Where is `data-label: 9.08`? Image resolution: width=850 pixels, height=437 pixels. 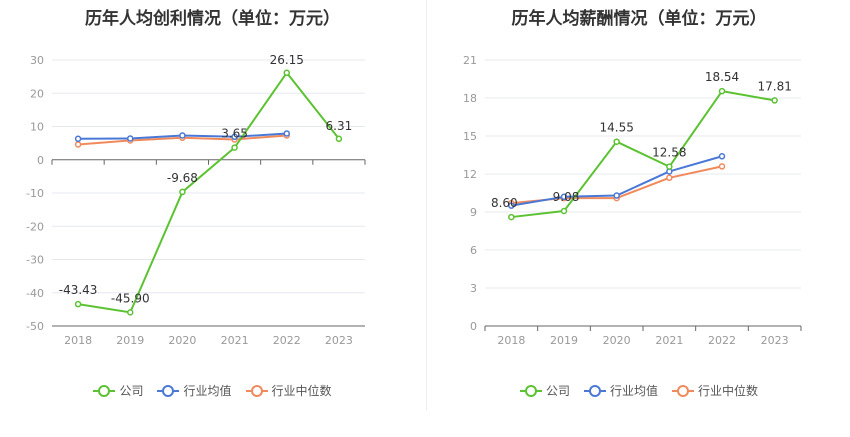 data-label: 9.08 is located at coordinates (566, 197).